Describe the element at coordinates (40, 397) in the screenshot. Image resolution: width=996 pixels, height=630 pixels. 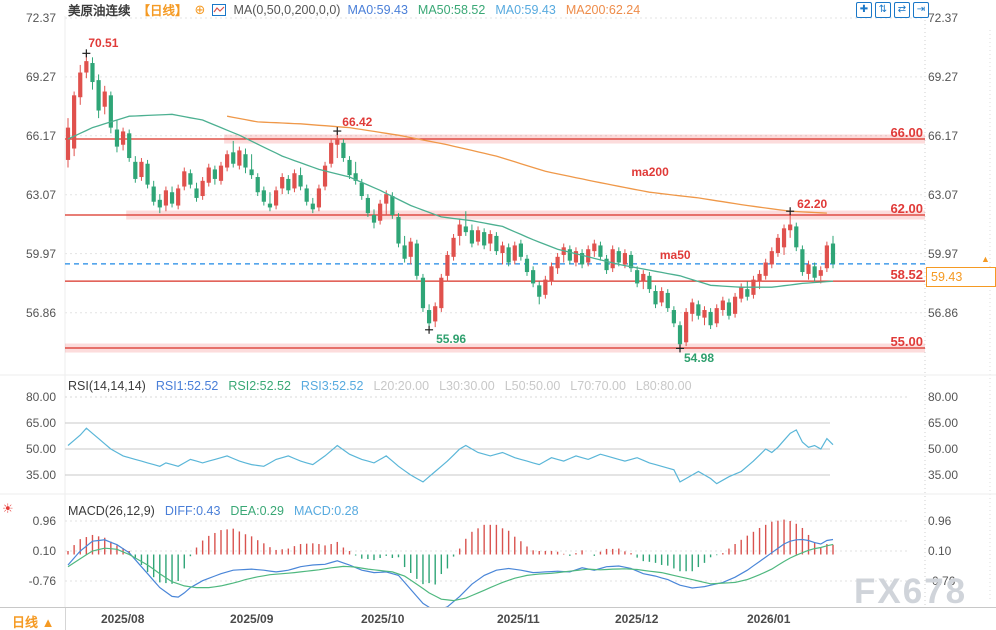
I see `rsi-axis-label-left: 80.00` at that location.